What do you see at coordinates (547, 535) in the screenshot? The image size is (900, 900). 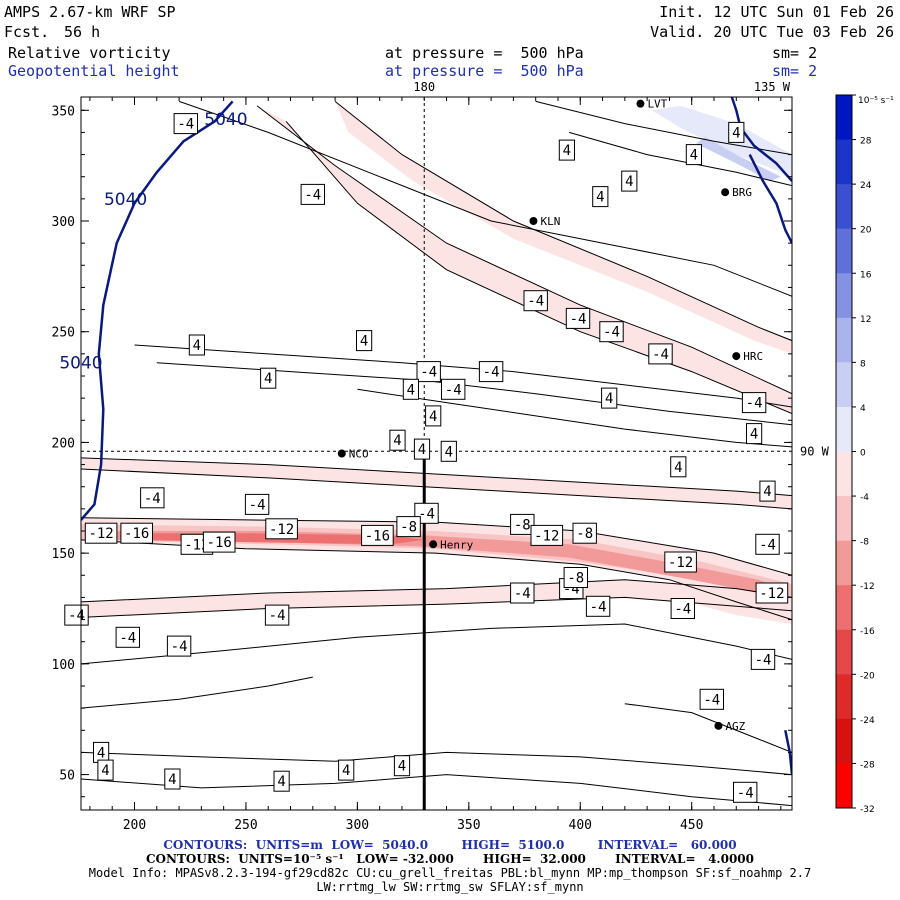 I see `vorticity-contour-label: -12` at bounding box center [547, 535].